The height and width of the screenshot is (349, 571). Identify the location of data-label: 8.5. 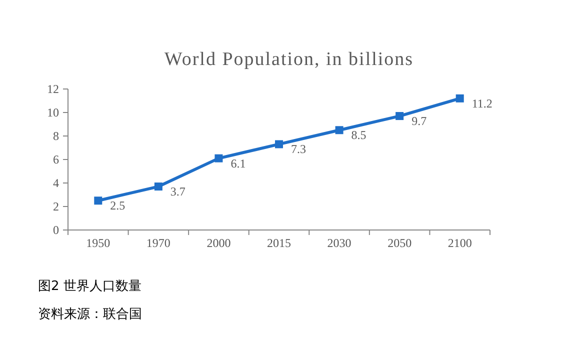
(358, 135).